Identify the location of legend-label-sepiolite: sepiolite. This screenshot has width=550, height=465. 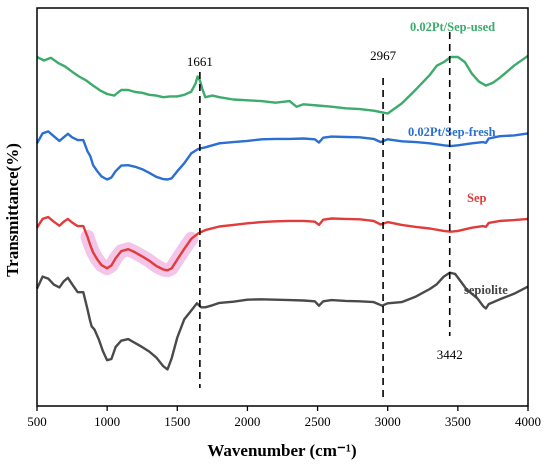
(486, 290).